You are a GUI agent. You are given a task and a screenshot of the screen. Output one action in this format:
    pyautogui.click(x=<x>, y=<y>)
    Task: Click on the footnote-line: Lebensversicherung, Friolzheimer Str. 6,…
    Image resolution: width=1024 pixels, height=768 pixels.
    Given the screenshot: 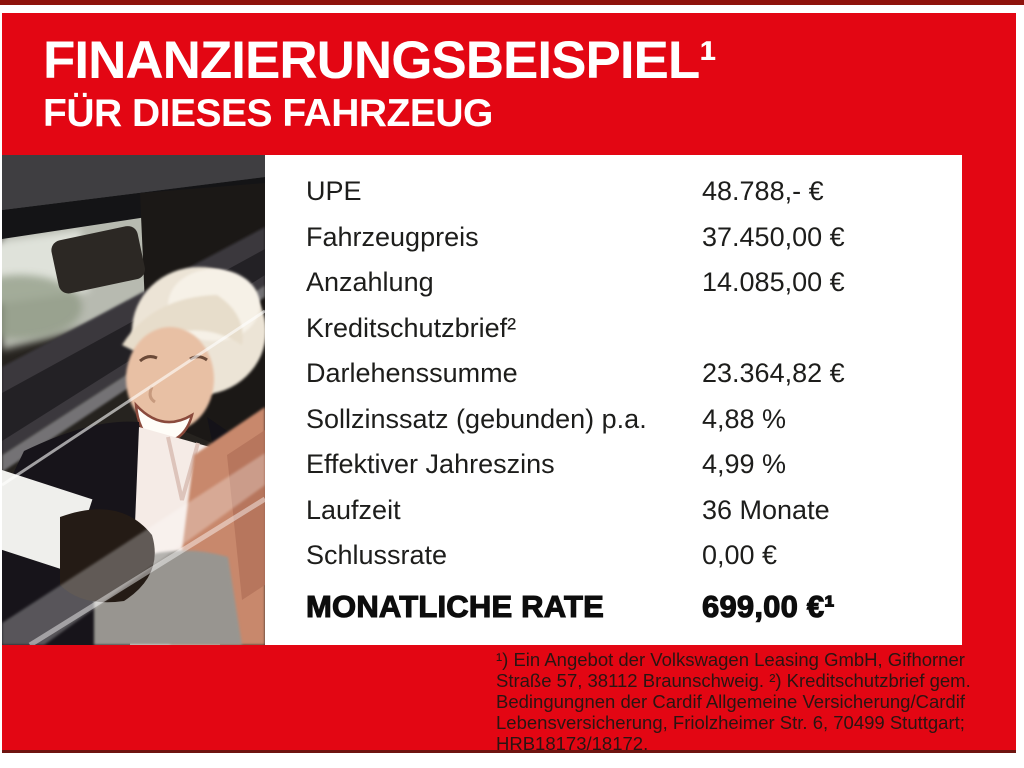 What is the action you would take?
    pyautogui.click(x=730, y=722)
    